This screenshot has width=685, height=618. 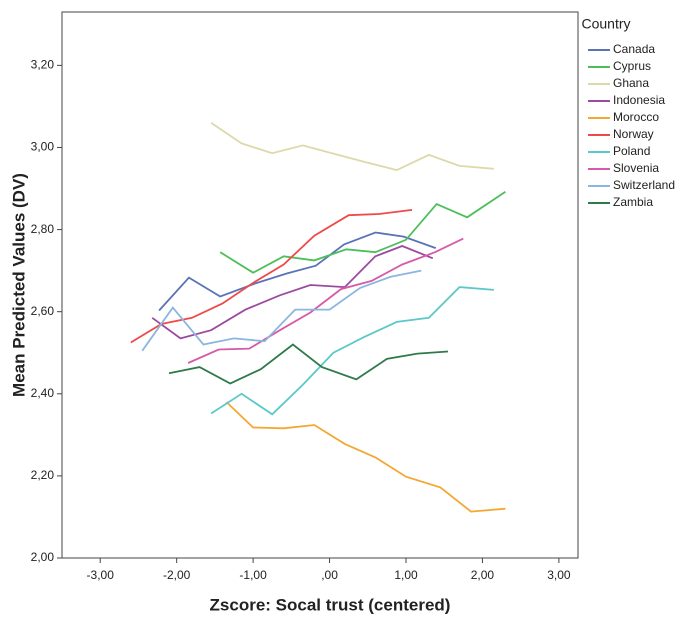 I want to click on legend-label: Morocco, so click(x=636, y=117).